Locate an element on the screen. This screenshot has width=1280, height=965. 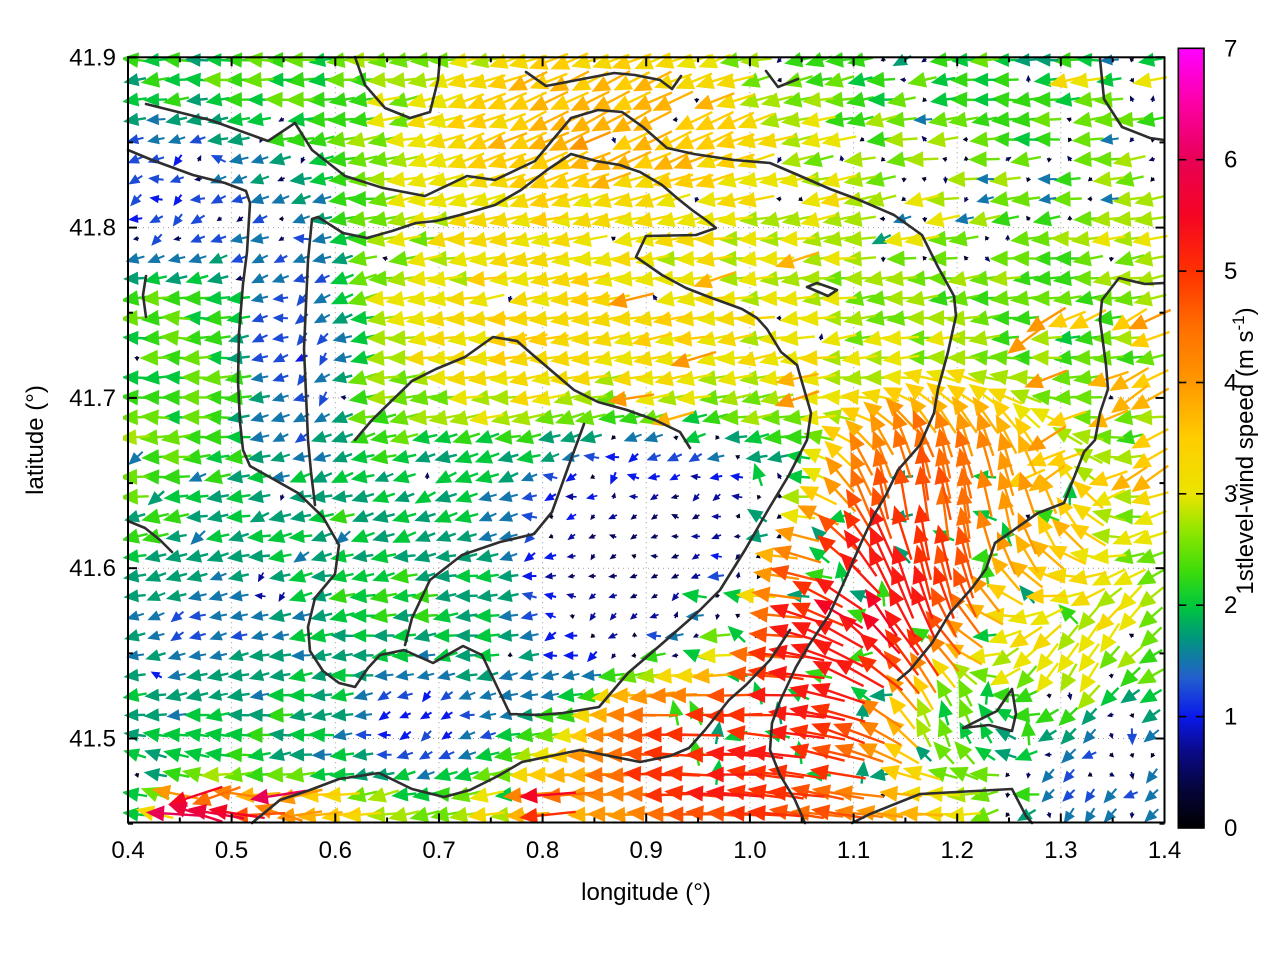
svg-text: 0.6 is located at coordinates (335, 850).